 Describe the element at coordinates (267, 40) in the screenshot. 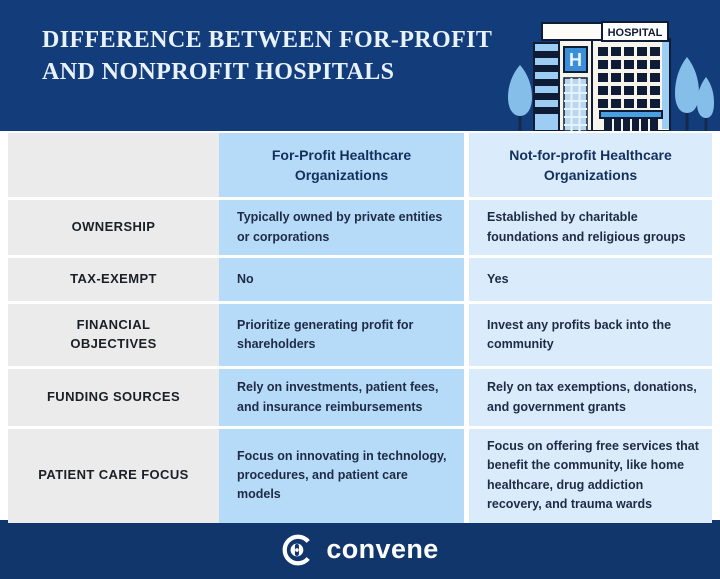

I see `page-title-line-1: DIFFERENCE BETWEEN FOR-PROFIT` at that location.